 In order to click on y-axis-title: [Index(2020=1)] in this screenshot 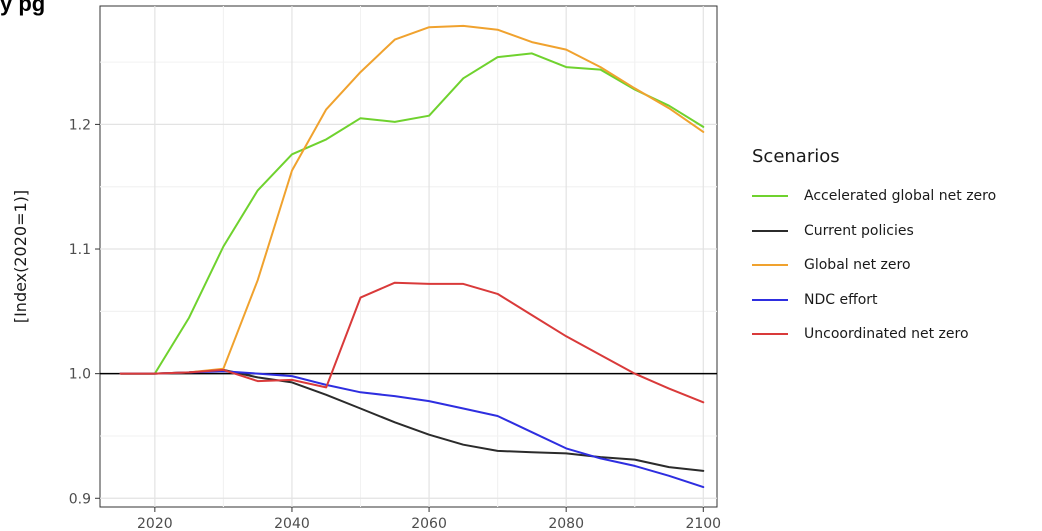, I will do `click(20, 256)`.